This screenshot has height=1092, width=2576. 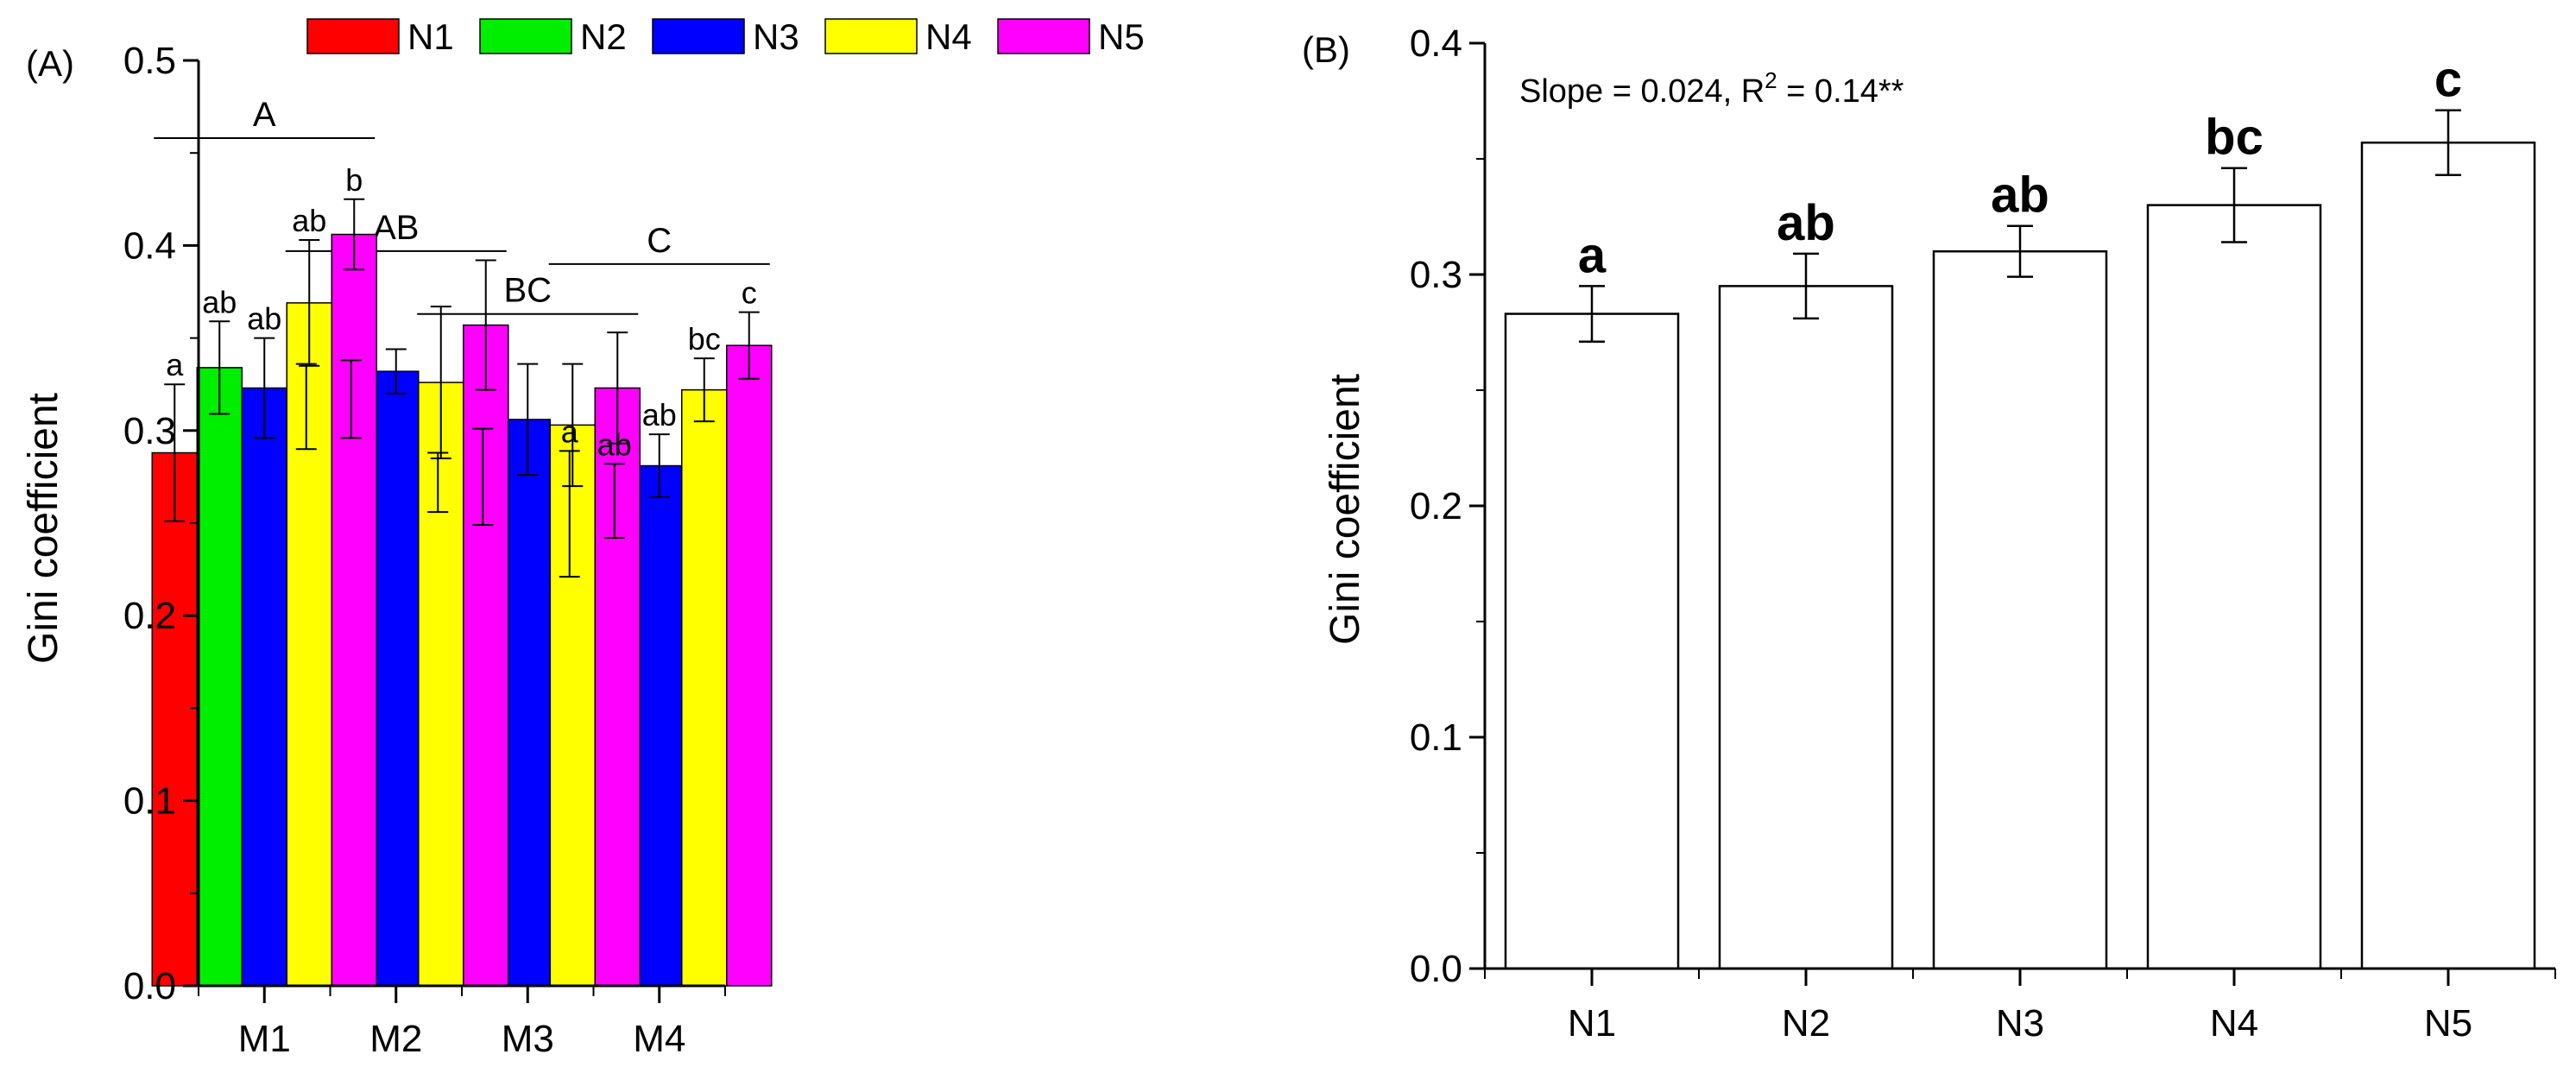 What do you see at coordinates (1592, 255) in the screenshot?
I see `significance-letter-n1: a` at bounding box center [1592, 255].